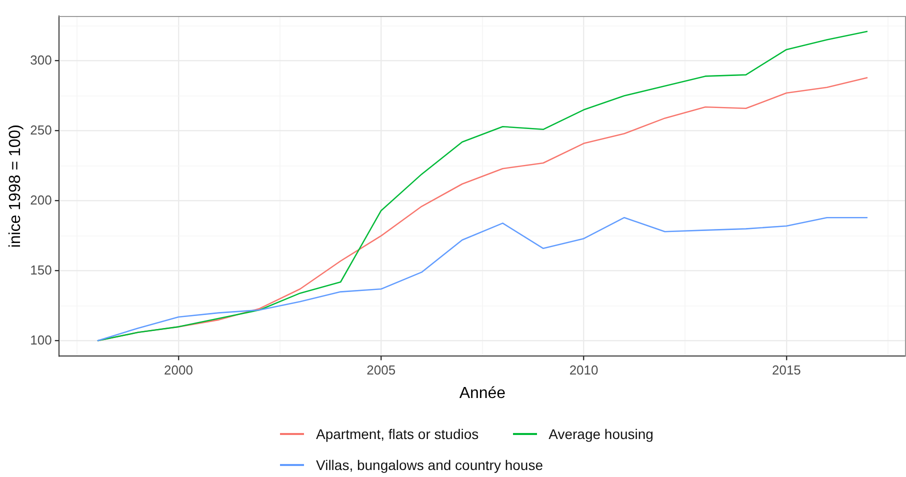  What do you see at coordinates (601, 434) in the screenshot?
I see `legend-label: Average housing` at bounding box center [601, 434].